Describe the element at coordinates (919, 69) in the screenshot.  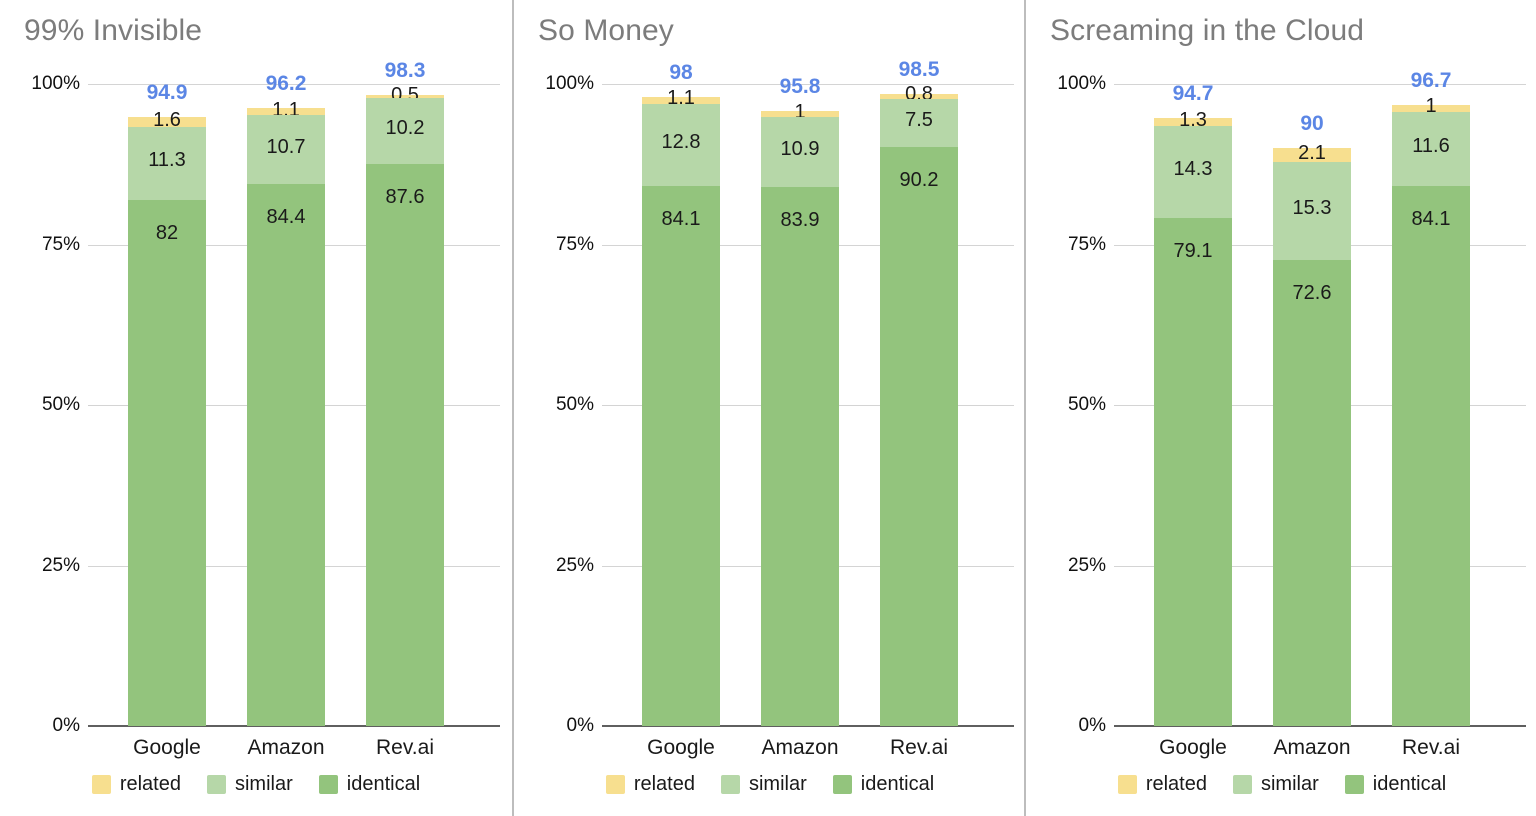
I see `bar-total-label: 98.5` at that location.